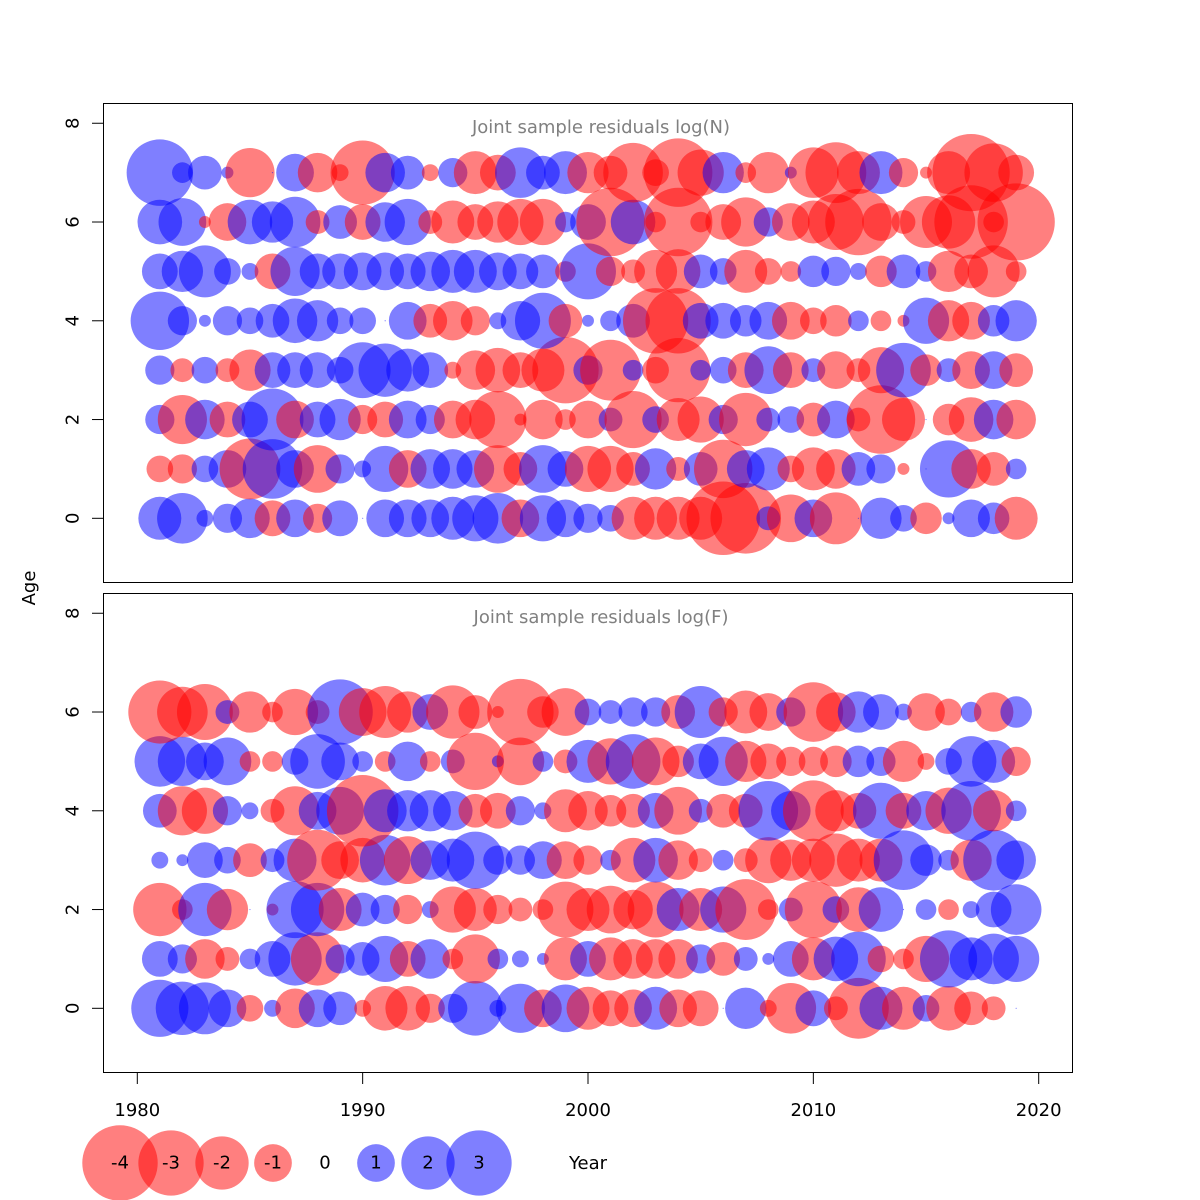  What do you see at coordinates (73, 518) in the screenshot?
I see `y-tick-label: 0` at bounding box center [73, 518].